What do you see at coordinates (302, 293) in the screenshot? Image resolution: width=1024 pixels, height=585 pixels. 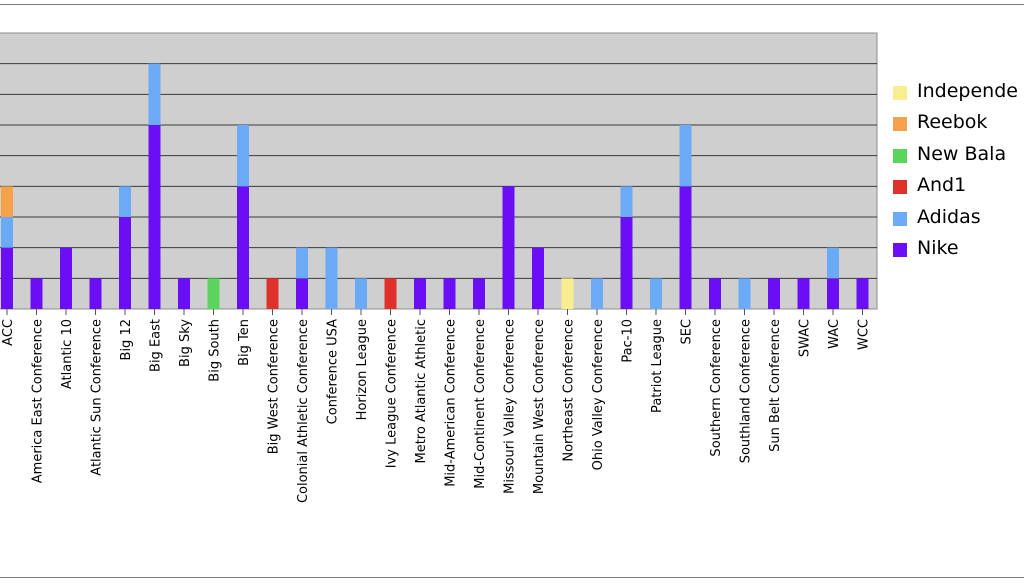 I see `bar-nike-colonial-athletic-conference` at bounding box center [302, 293].